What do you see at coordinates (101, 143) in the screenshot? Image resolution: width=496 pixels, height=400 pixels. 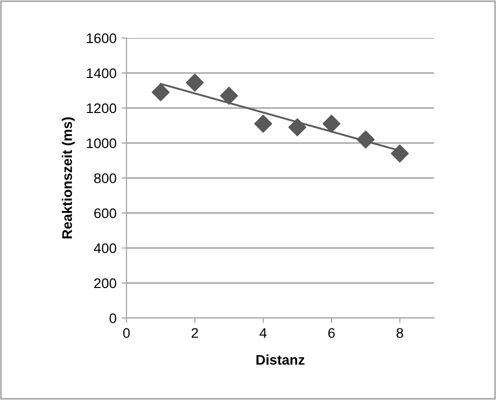 I see `y-tick-label: 1000` at bounding box center [101, 143].